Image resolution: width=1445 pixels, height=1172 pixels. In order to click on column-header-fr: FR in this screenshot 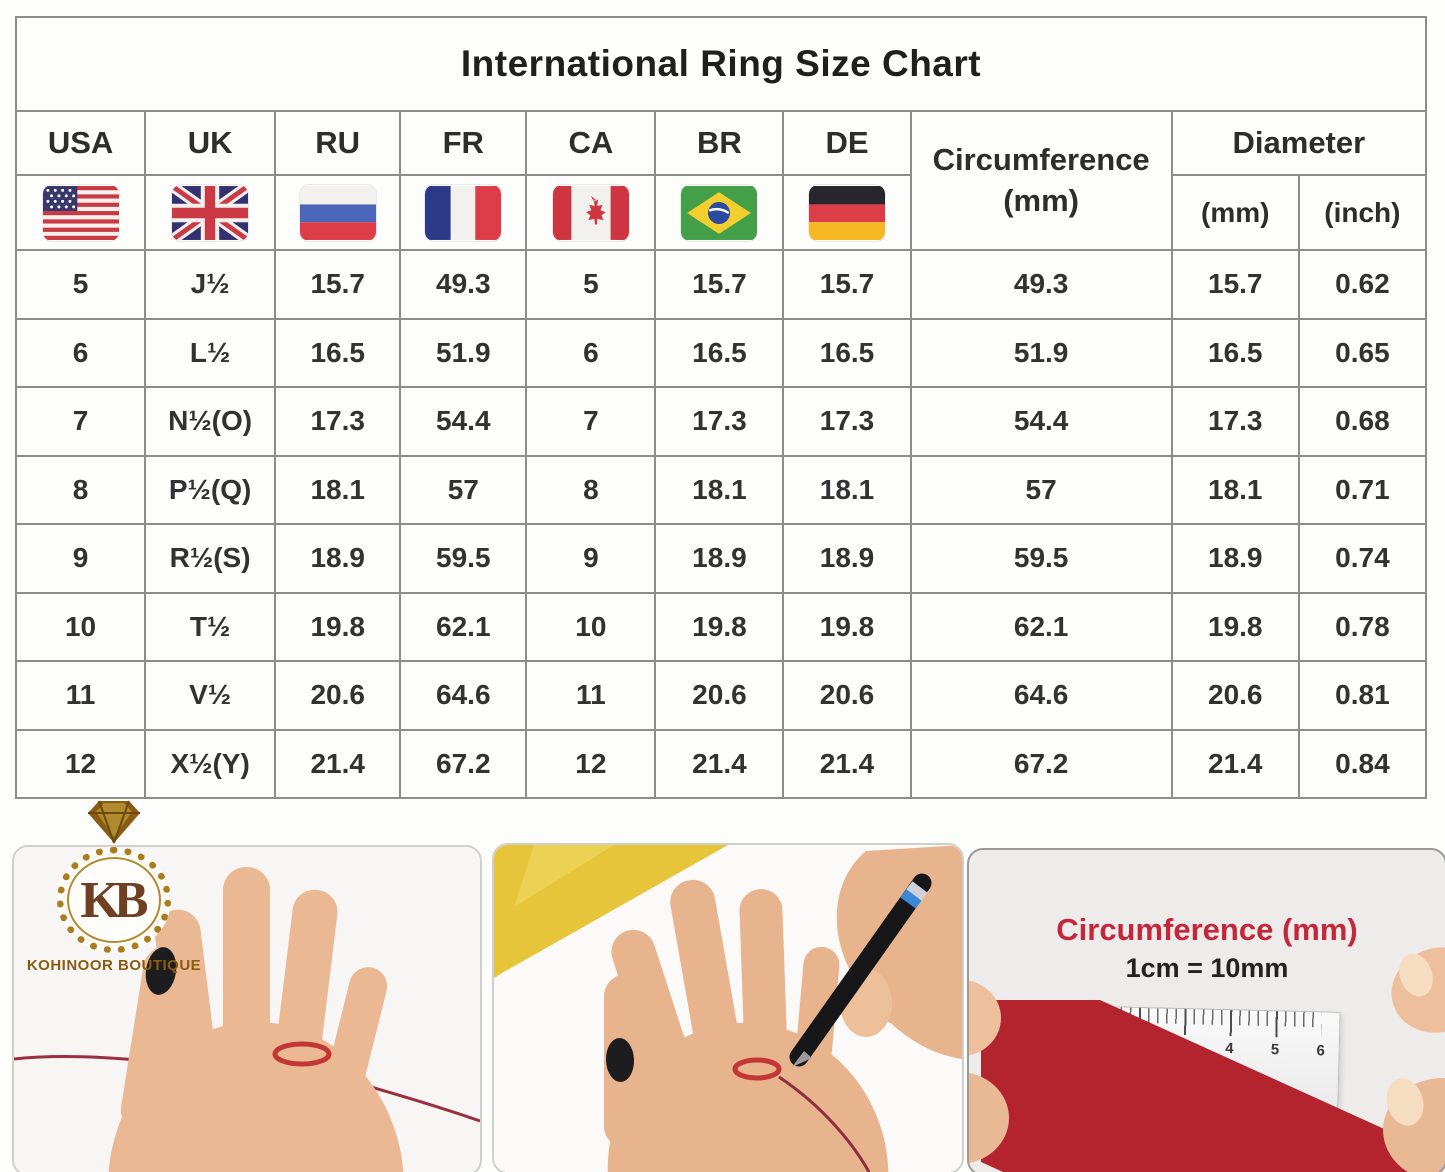, I will do `click(463, 143)`.